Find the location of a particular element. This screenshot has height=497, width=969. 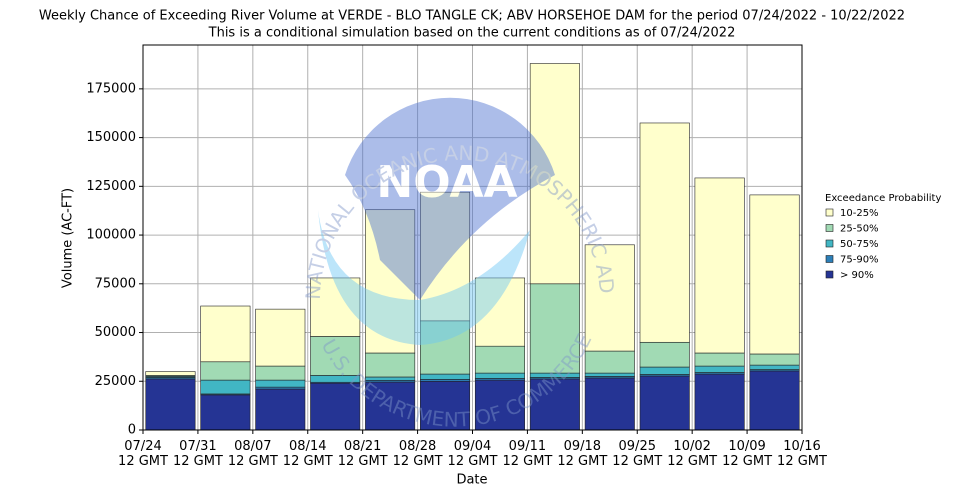

x-tick-label: 09/18 12 GMT is located at coordinates (582, 454).